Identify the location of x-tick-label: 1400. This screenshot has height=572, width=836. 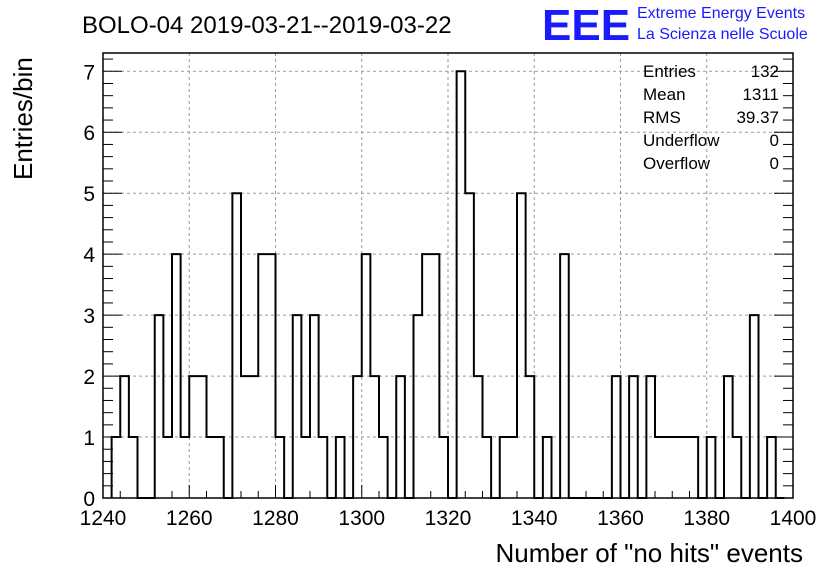
(793, 518).